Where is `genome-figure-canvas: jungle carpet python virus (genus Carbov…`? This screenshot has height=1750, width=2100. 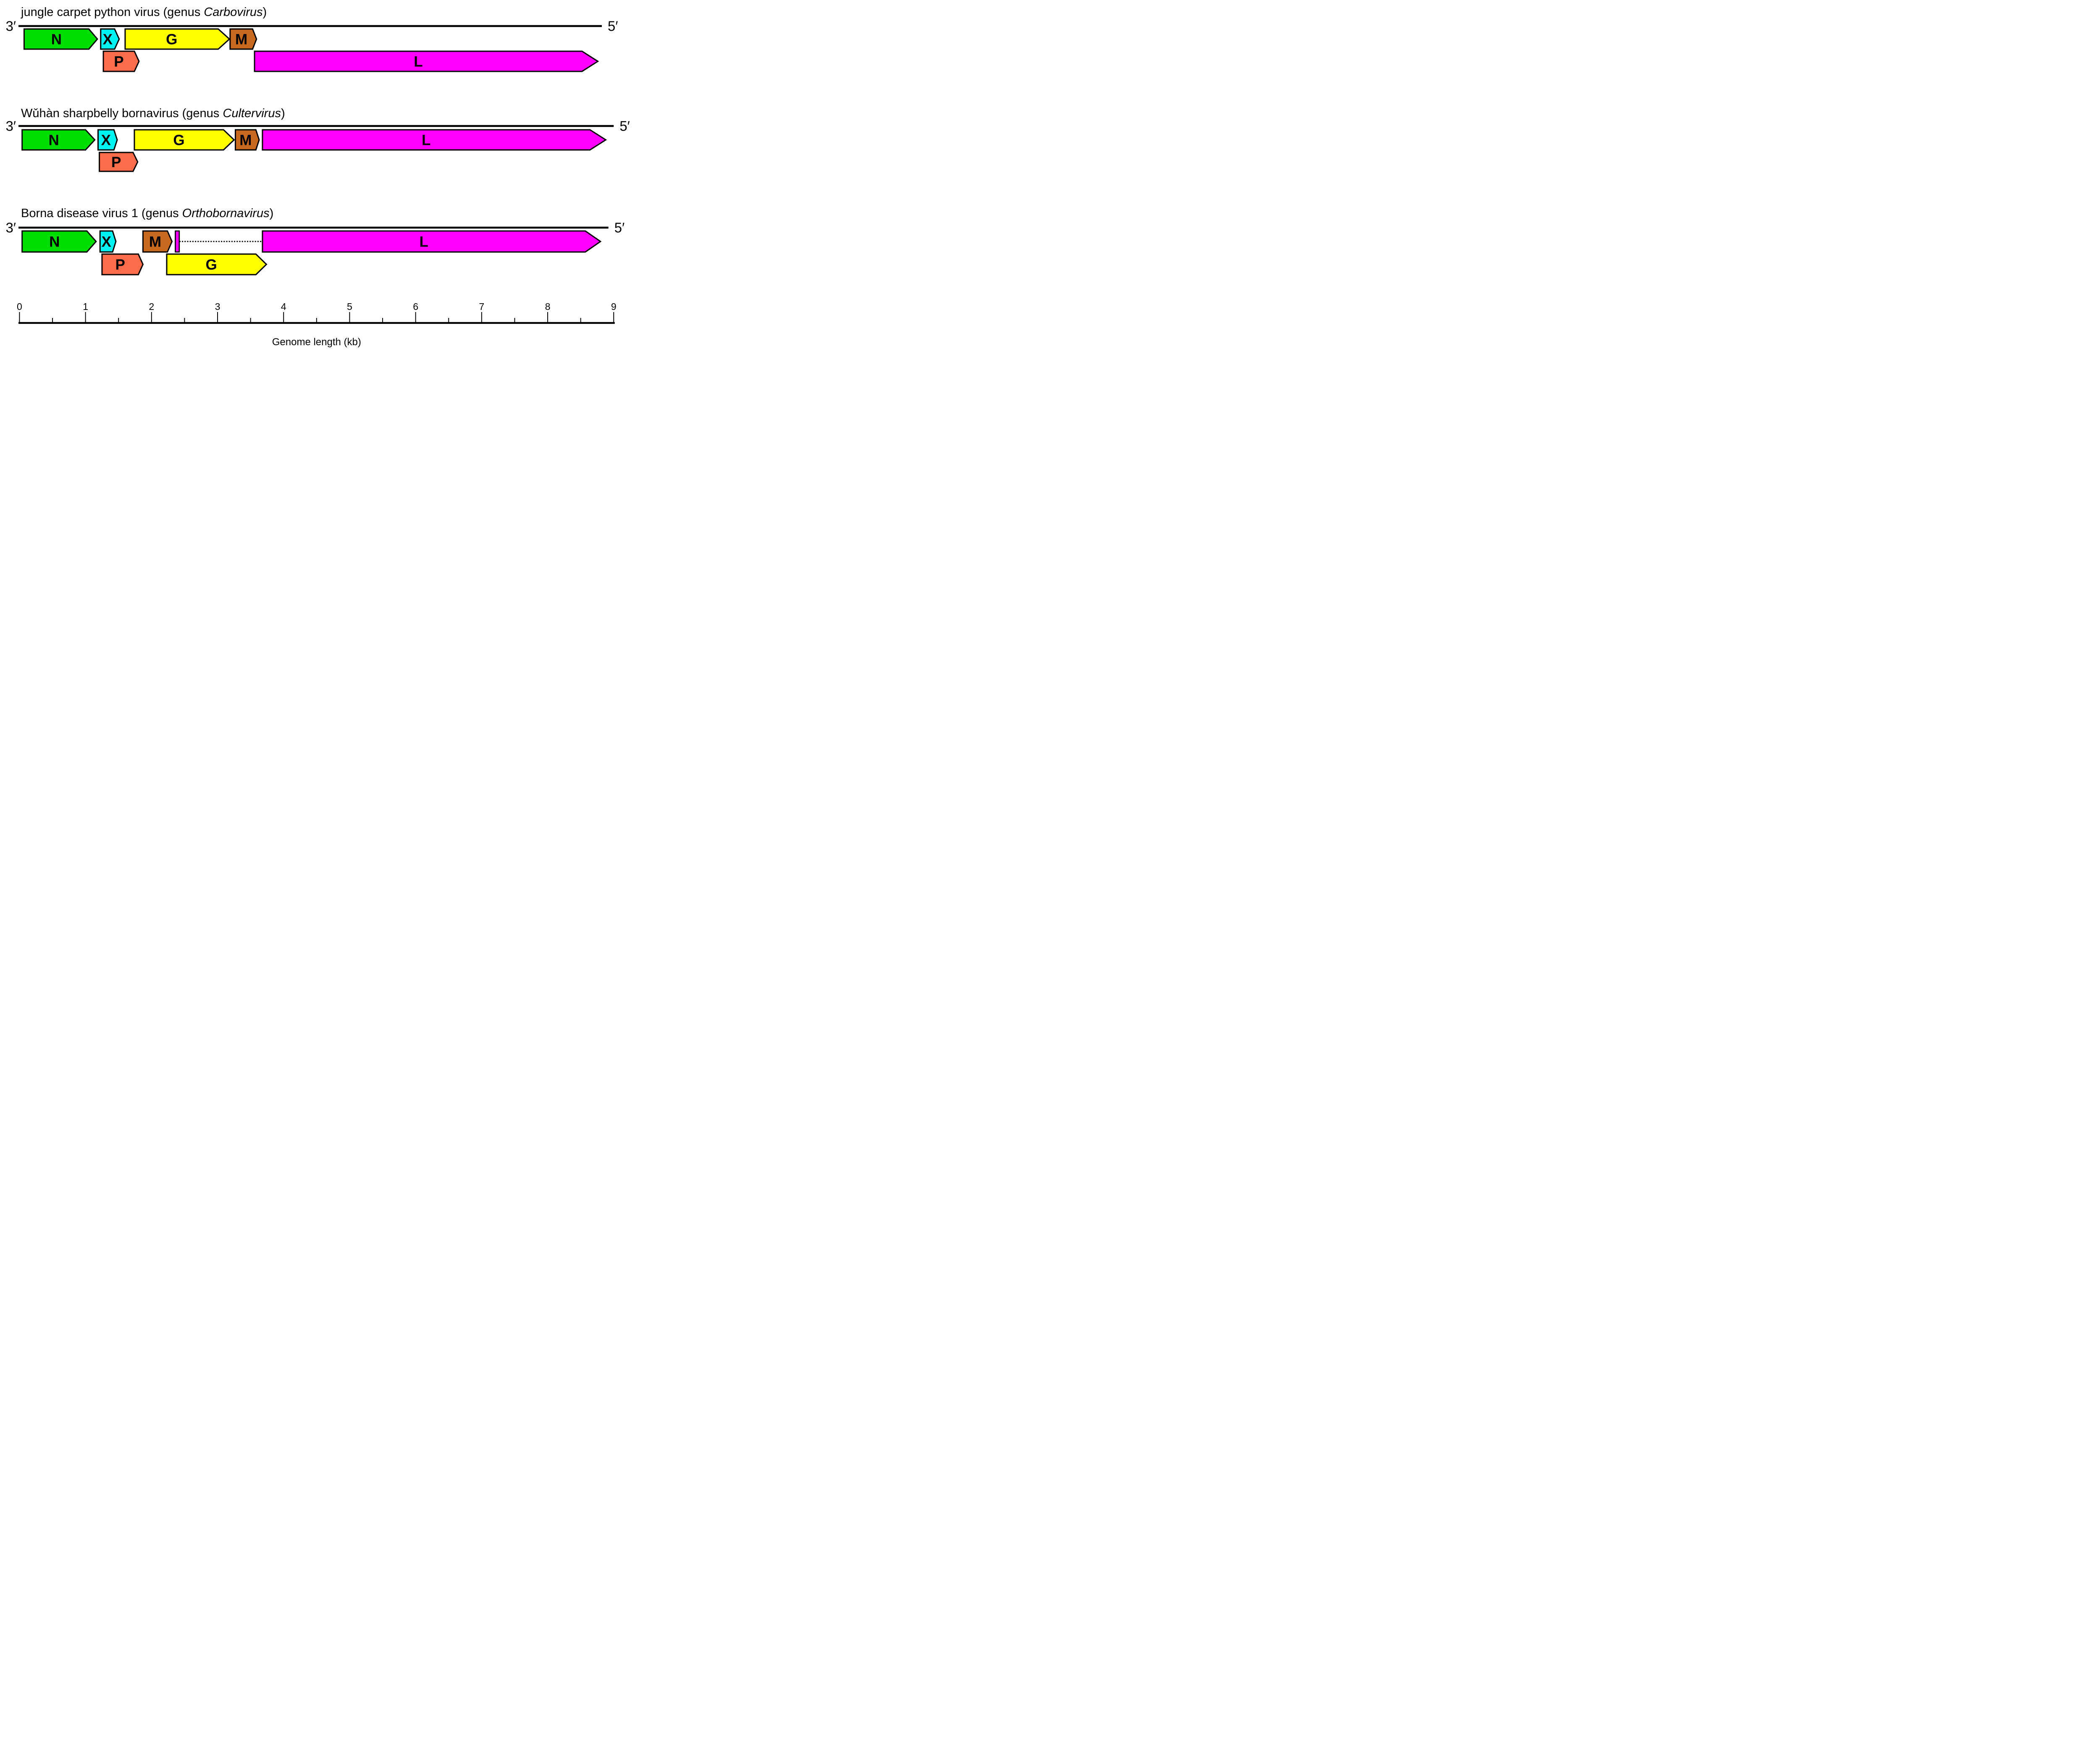
genome-figure-canvas: jungle carpet python virus (genus Carbov… is located at coordinates (317, 176).